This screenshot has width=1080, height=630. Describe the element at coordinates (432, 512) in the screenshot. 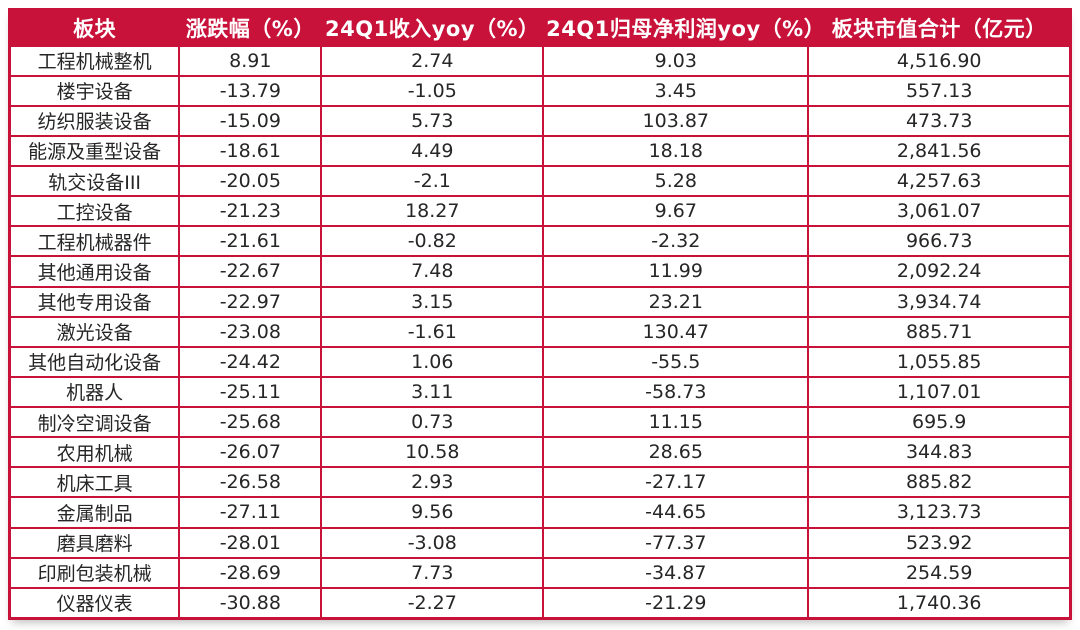

I see `table-cell: 9.56` at that location.